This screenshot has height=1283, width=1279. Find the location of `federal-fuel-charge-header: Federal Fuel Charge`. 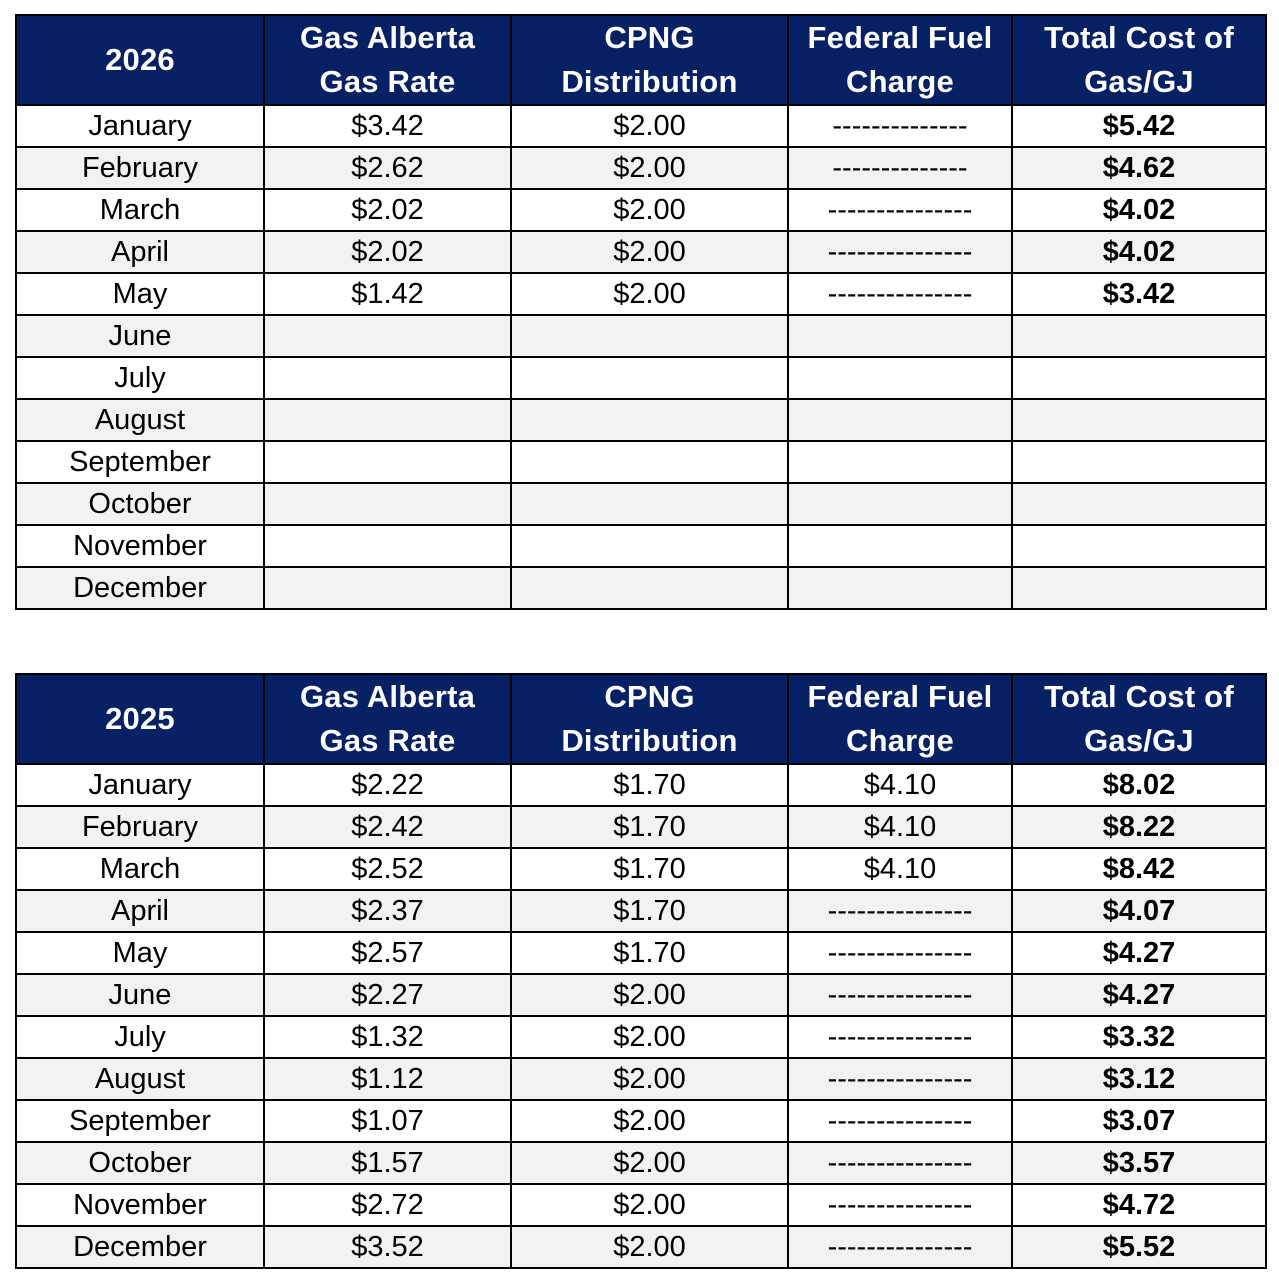

federal-fuel-charge-header: Federal Fuel Charge is located at coordinates (900, 60).